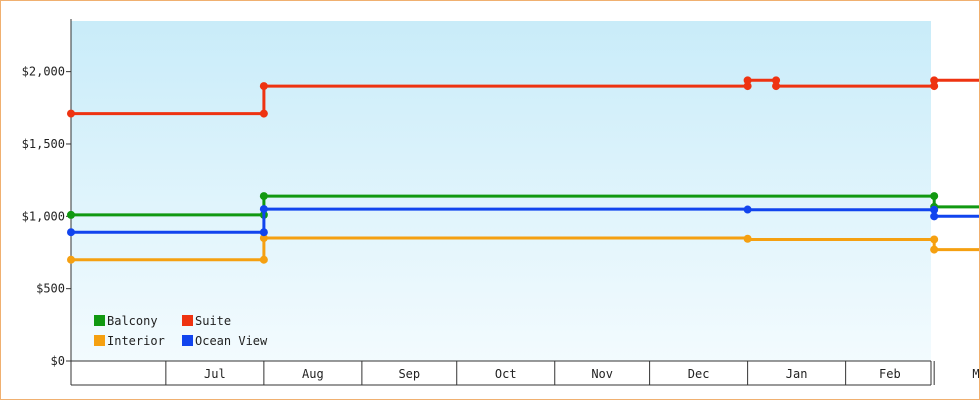 The height and width of the screenshot is (404, 980). Describe the element at coordinates (797, 374) in the screenshot. I see `x-tick-label: Jan` at that location.